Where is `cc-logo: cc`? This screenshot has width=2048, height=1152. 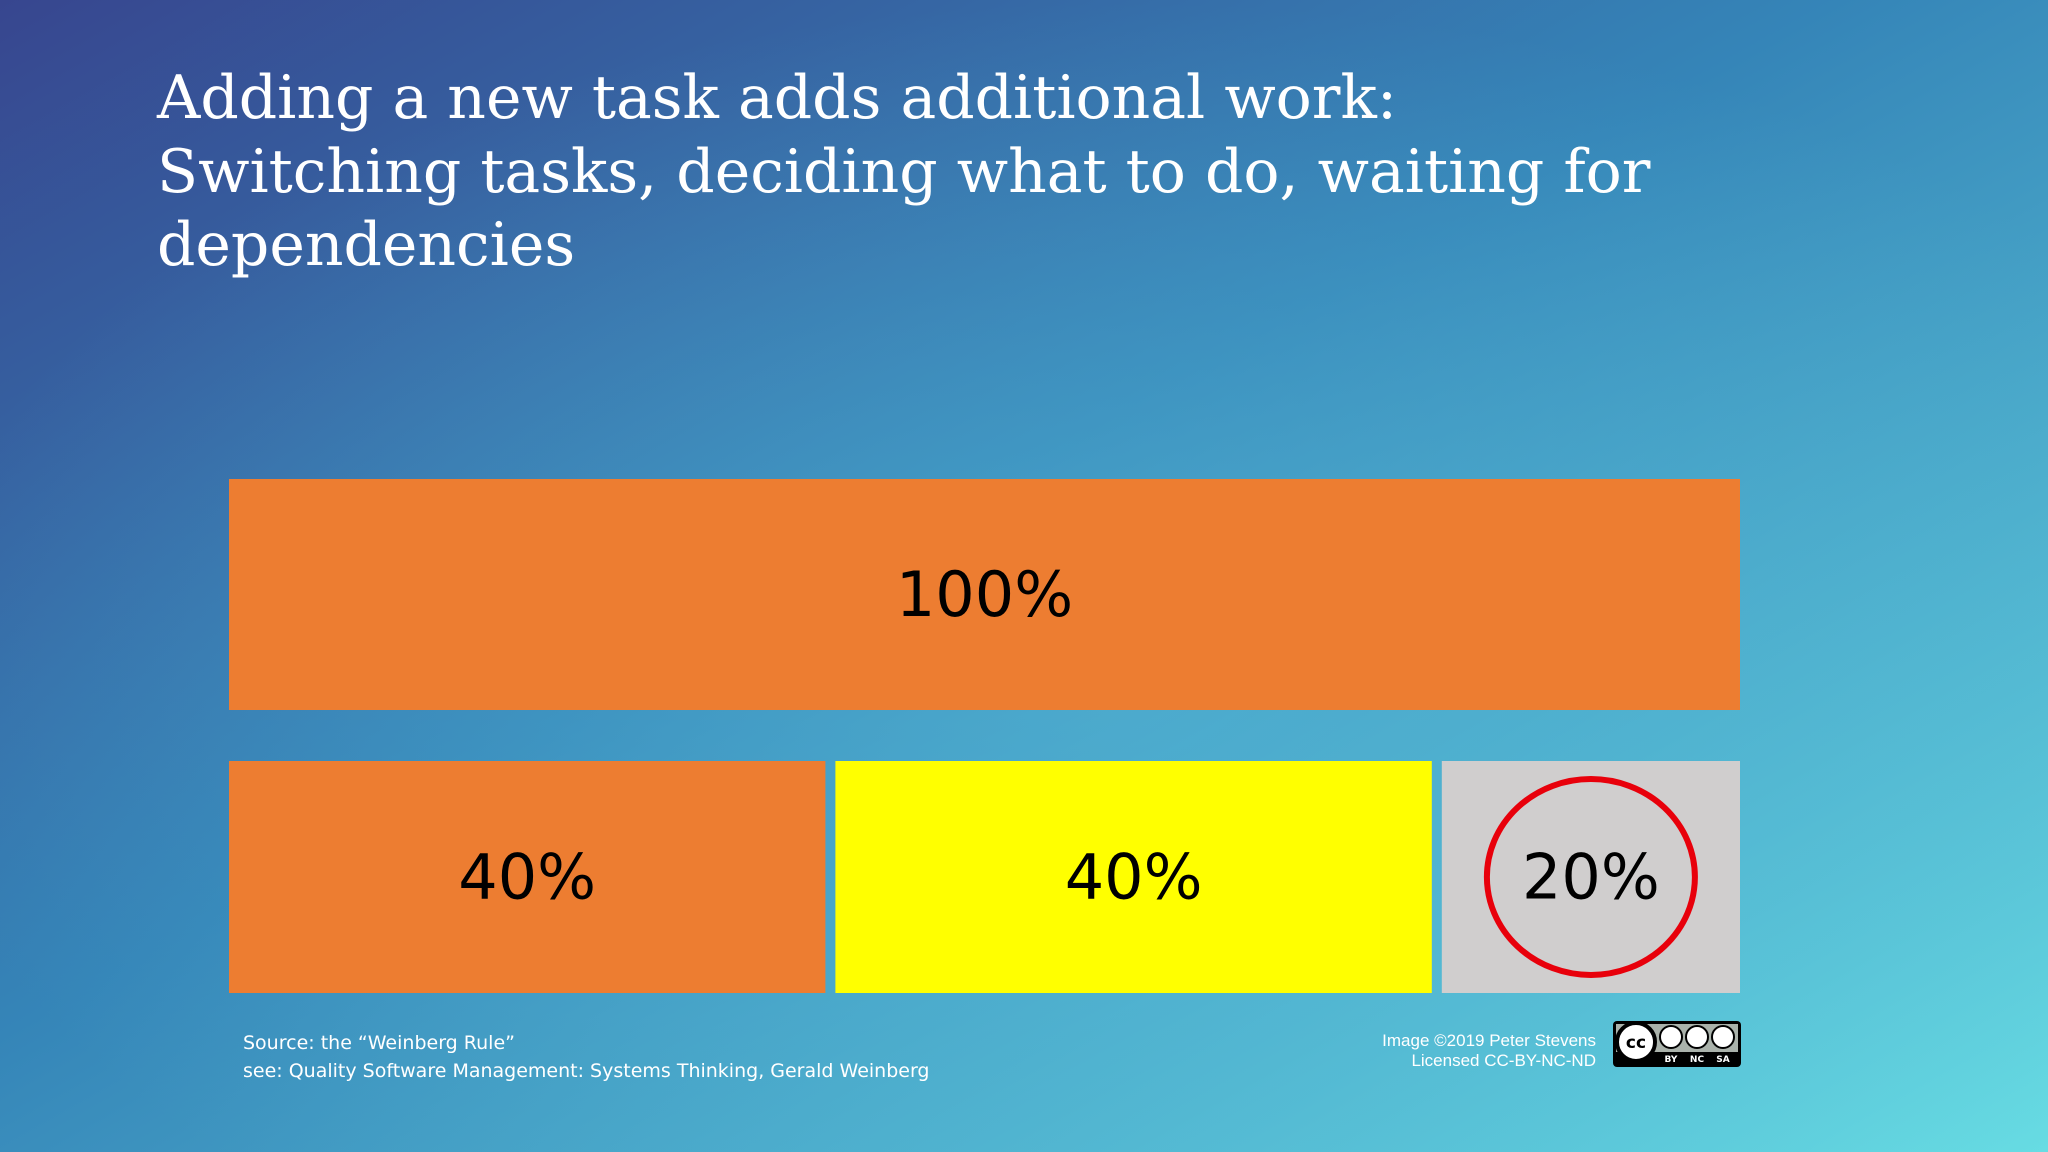 cc-logo: cc is located at coordinates (1636, 1043).